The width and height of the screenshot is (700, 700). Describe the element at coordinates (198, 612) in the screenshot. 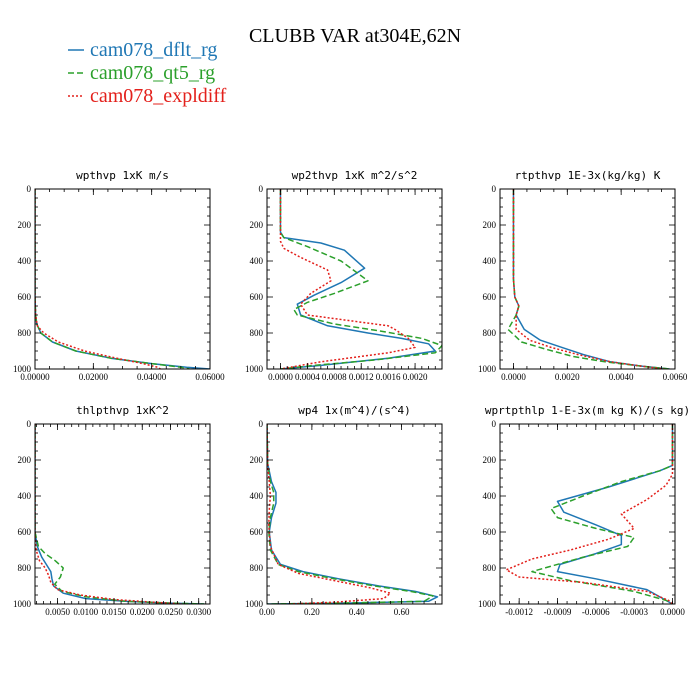

I see `x-tick-label: 0.0300` at that location.